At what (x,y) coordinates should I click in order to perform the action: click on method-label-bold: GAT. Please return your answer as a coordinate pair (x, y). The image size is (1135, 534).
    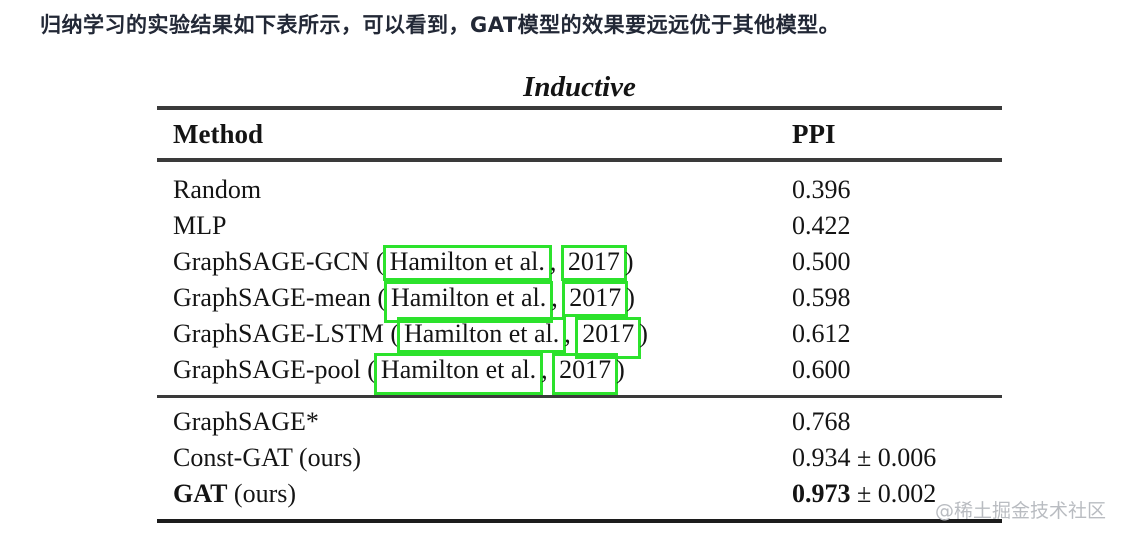
    Looking at the image, I should click on (200, 493).